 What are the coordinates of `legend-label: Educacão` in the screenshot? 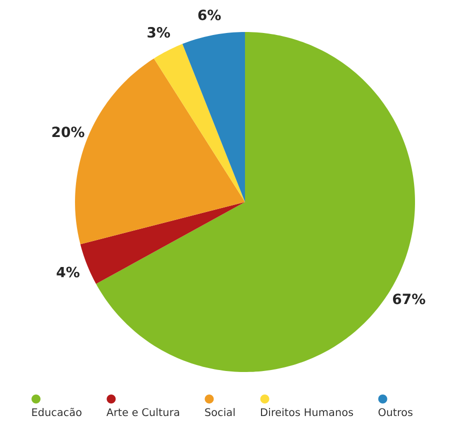 It's located at (57, 412).